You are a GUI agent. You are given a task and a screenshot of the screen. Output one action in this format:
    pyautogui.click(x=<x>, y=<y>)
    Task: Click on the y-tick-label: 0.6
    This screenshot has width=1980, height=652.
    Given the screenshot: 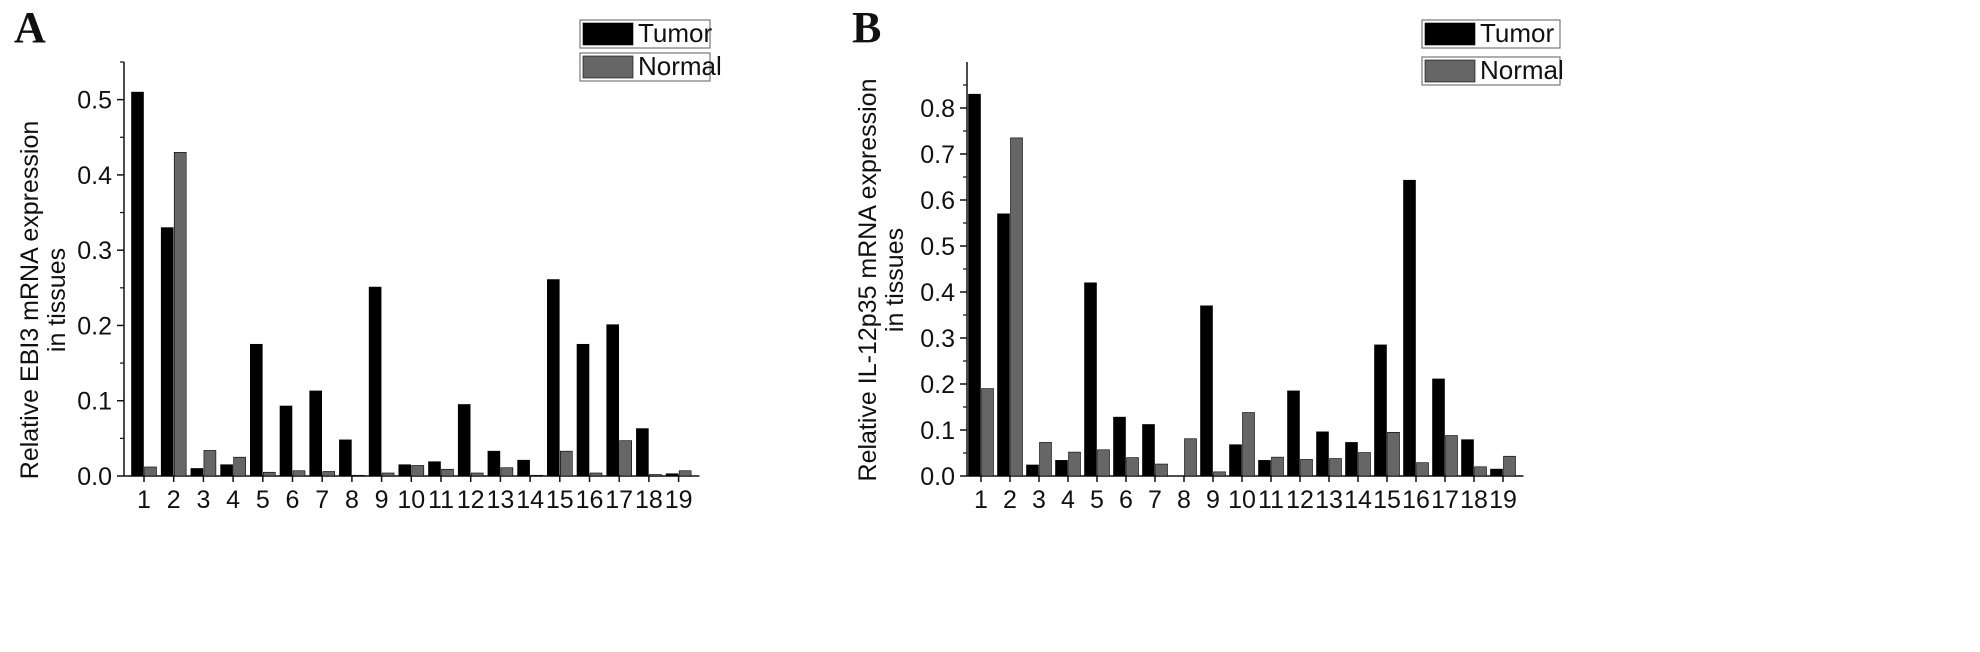 What is the action you would take?
    pyautogui.click(x=937, y=201)
    